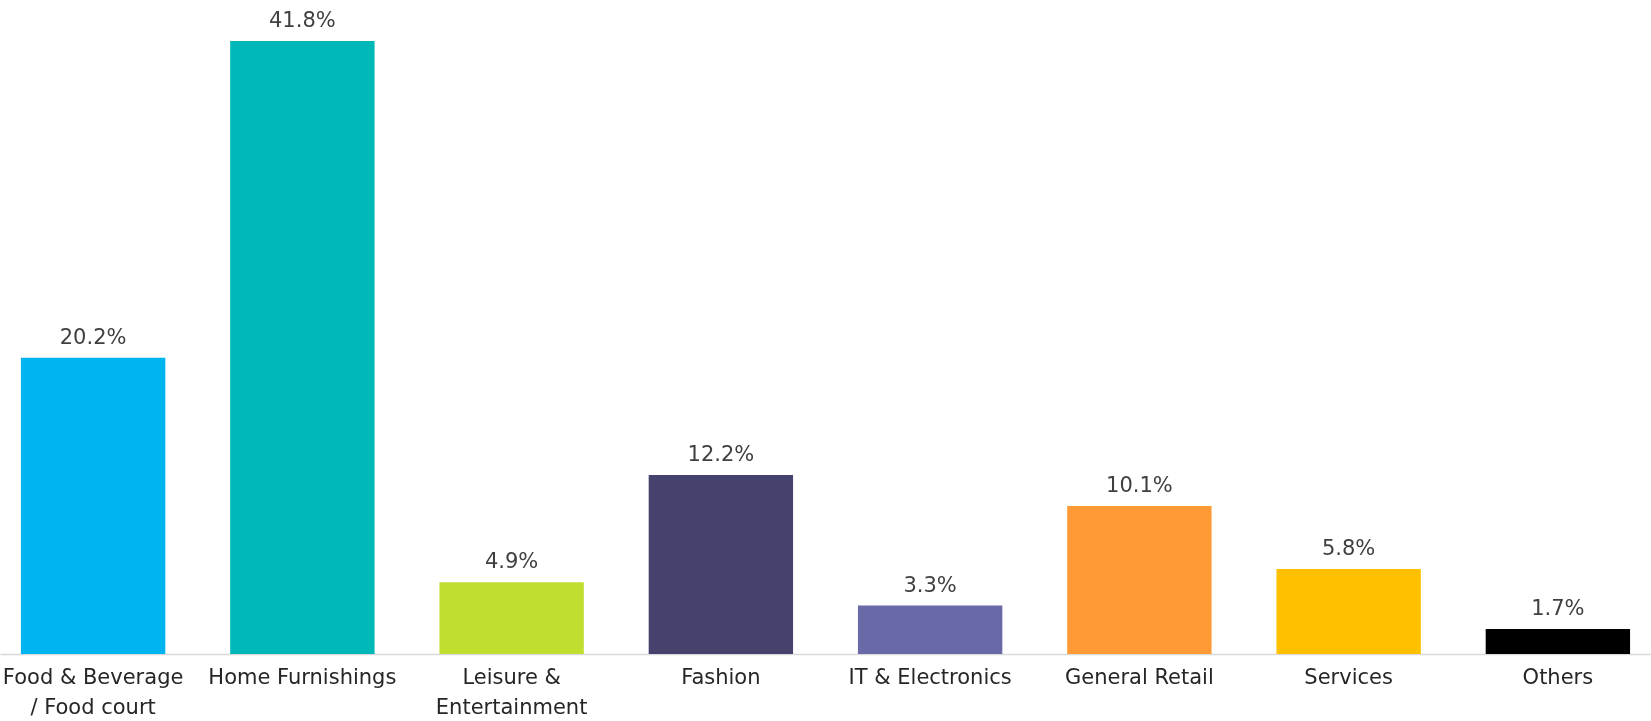 The width and height of the screenshot is (1651, 721). I want to click on data-label: 5.8%, so click(1348, 547).